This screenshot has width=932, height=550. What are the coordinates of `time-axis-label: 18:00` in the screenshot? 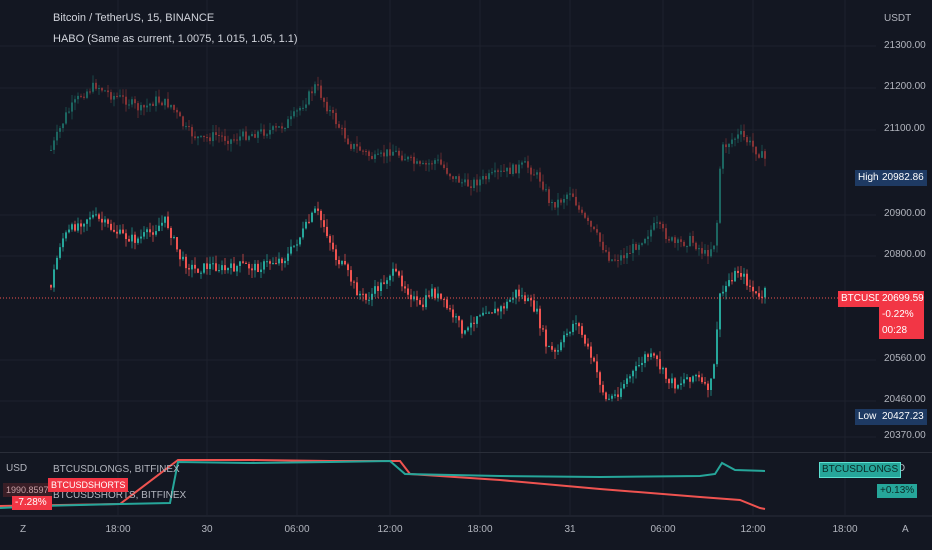 It's located at (845, 529).